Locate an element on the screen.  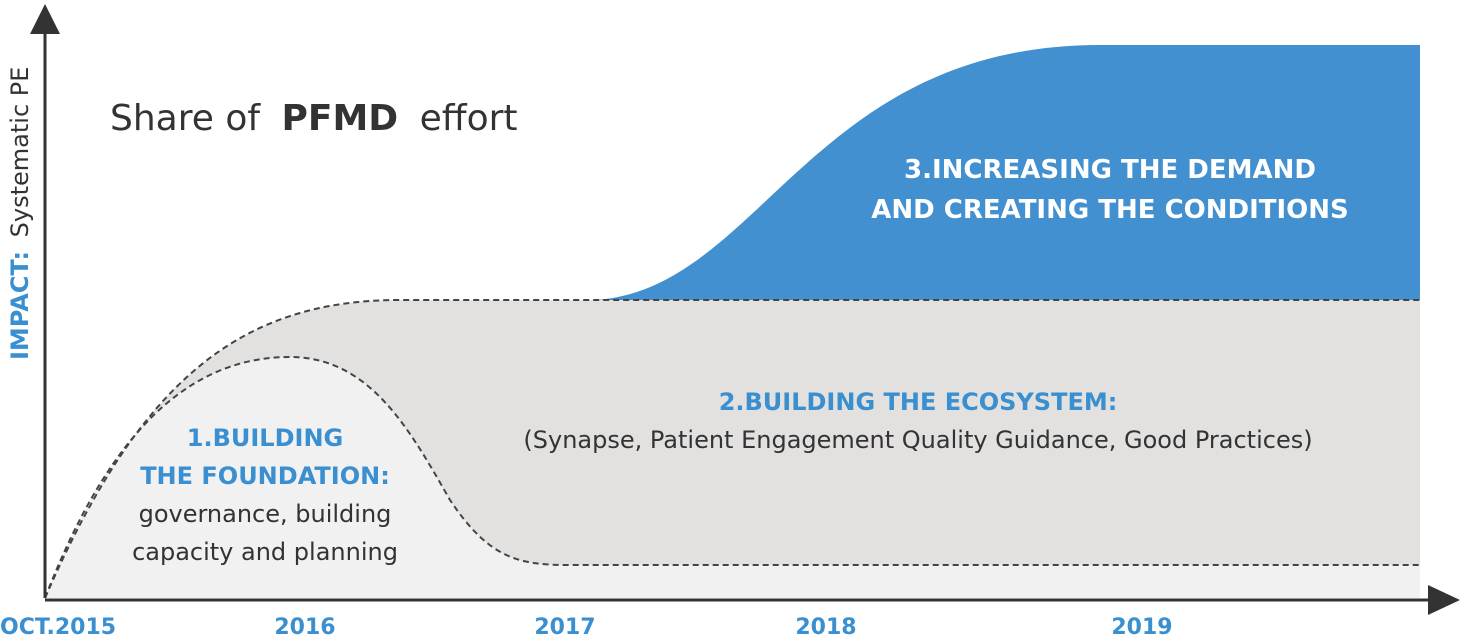
title: Share of PFMD effort is located at coordinates (314, 118).